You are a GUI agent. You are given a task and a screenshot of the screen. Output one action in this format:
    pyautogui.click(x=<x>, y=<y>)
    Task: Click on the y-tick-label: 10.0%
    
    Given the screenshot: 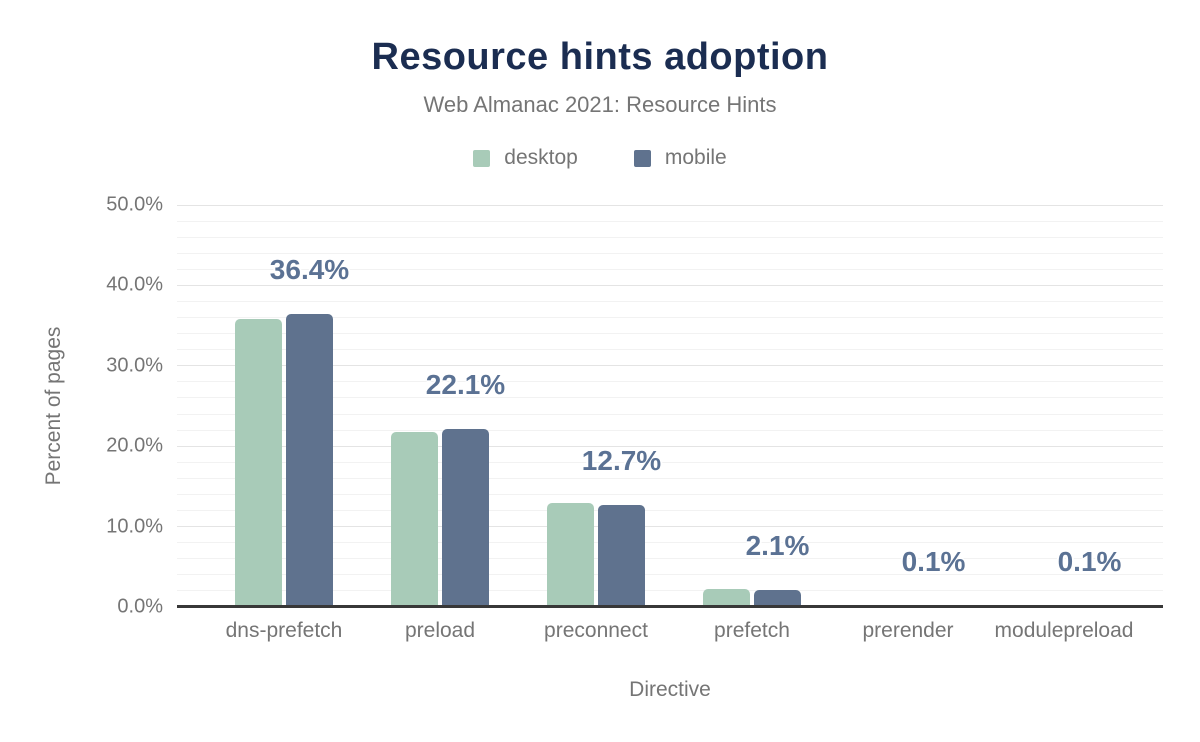 What is the action you would take?
    pyautogui.click(x=134, y=526)
    